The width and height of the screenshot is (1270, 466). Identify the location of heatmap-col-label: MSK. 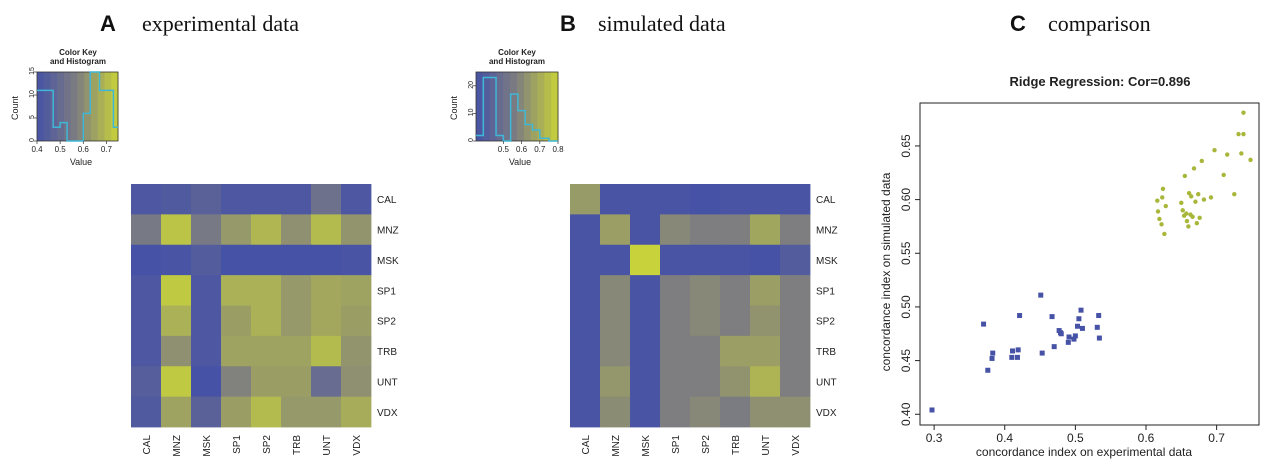
(646, 446).